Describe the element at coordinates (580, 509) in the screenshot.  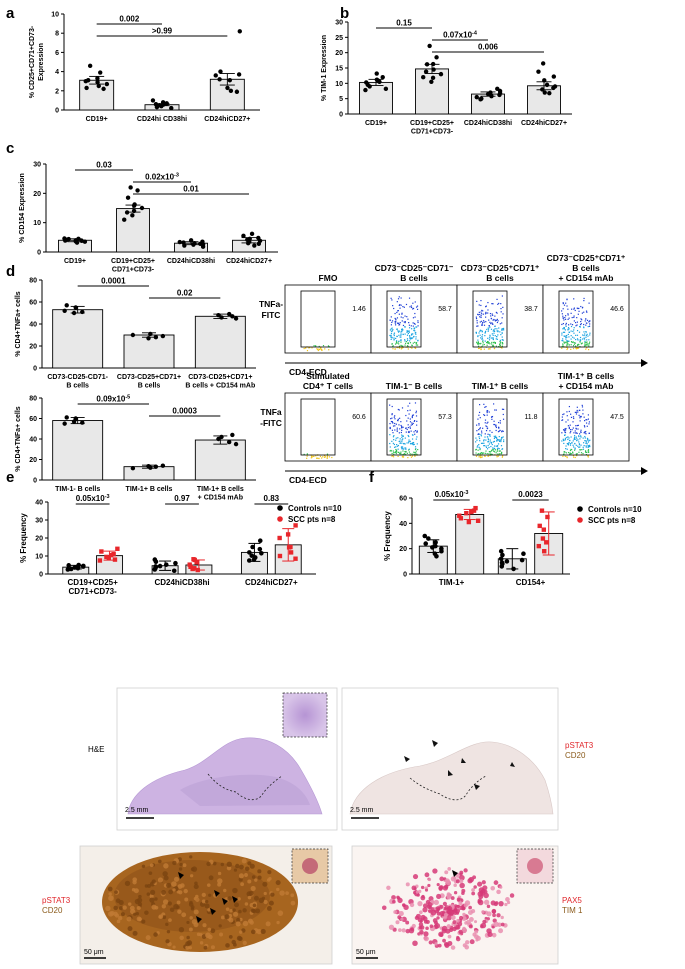
I see `legend-marker-controls` at that location.